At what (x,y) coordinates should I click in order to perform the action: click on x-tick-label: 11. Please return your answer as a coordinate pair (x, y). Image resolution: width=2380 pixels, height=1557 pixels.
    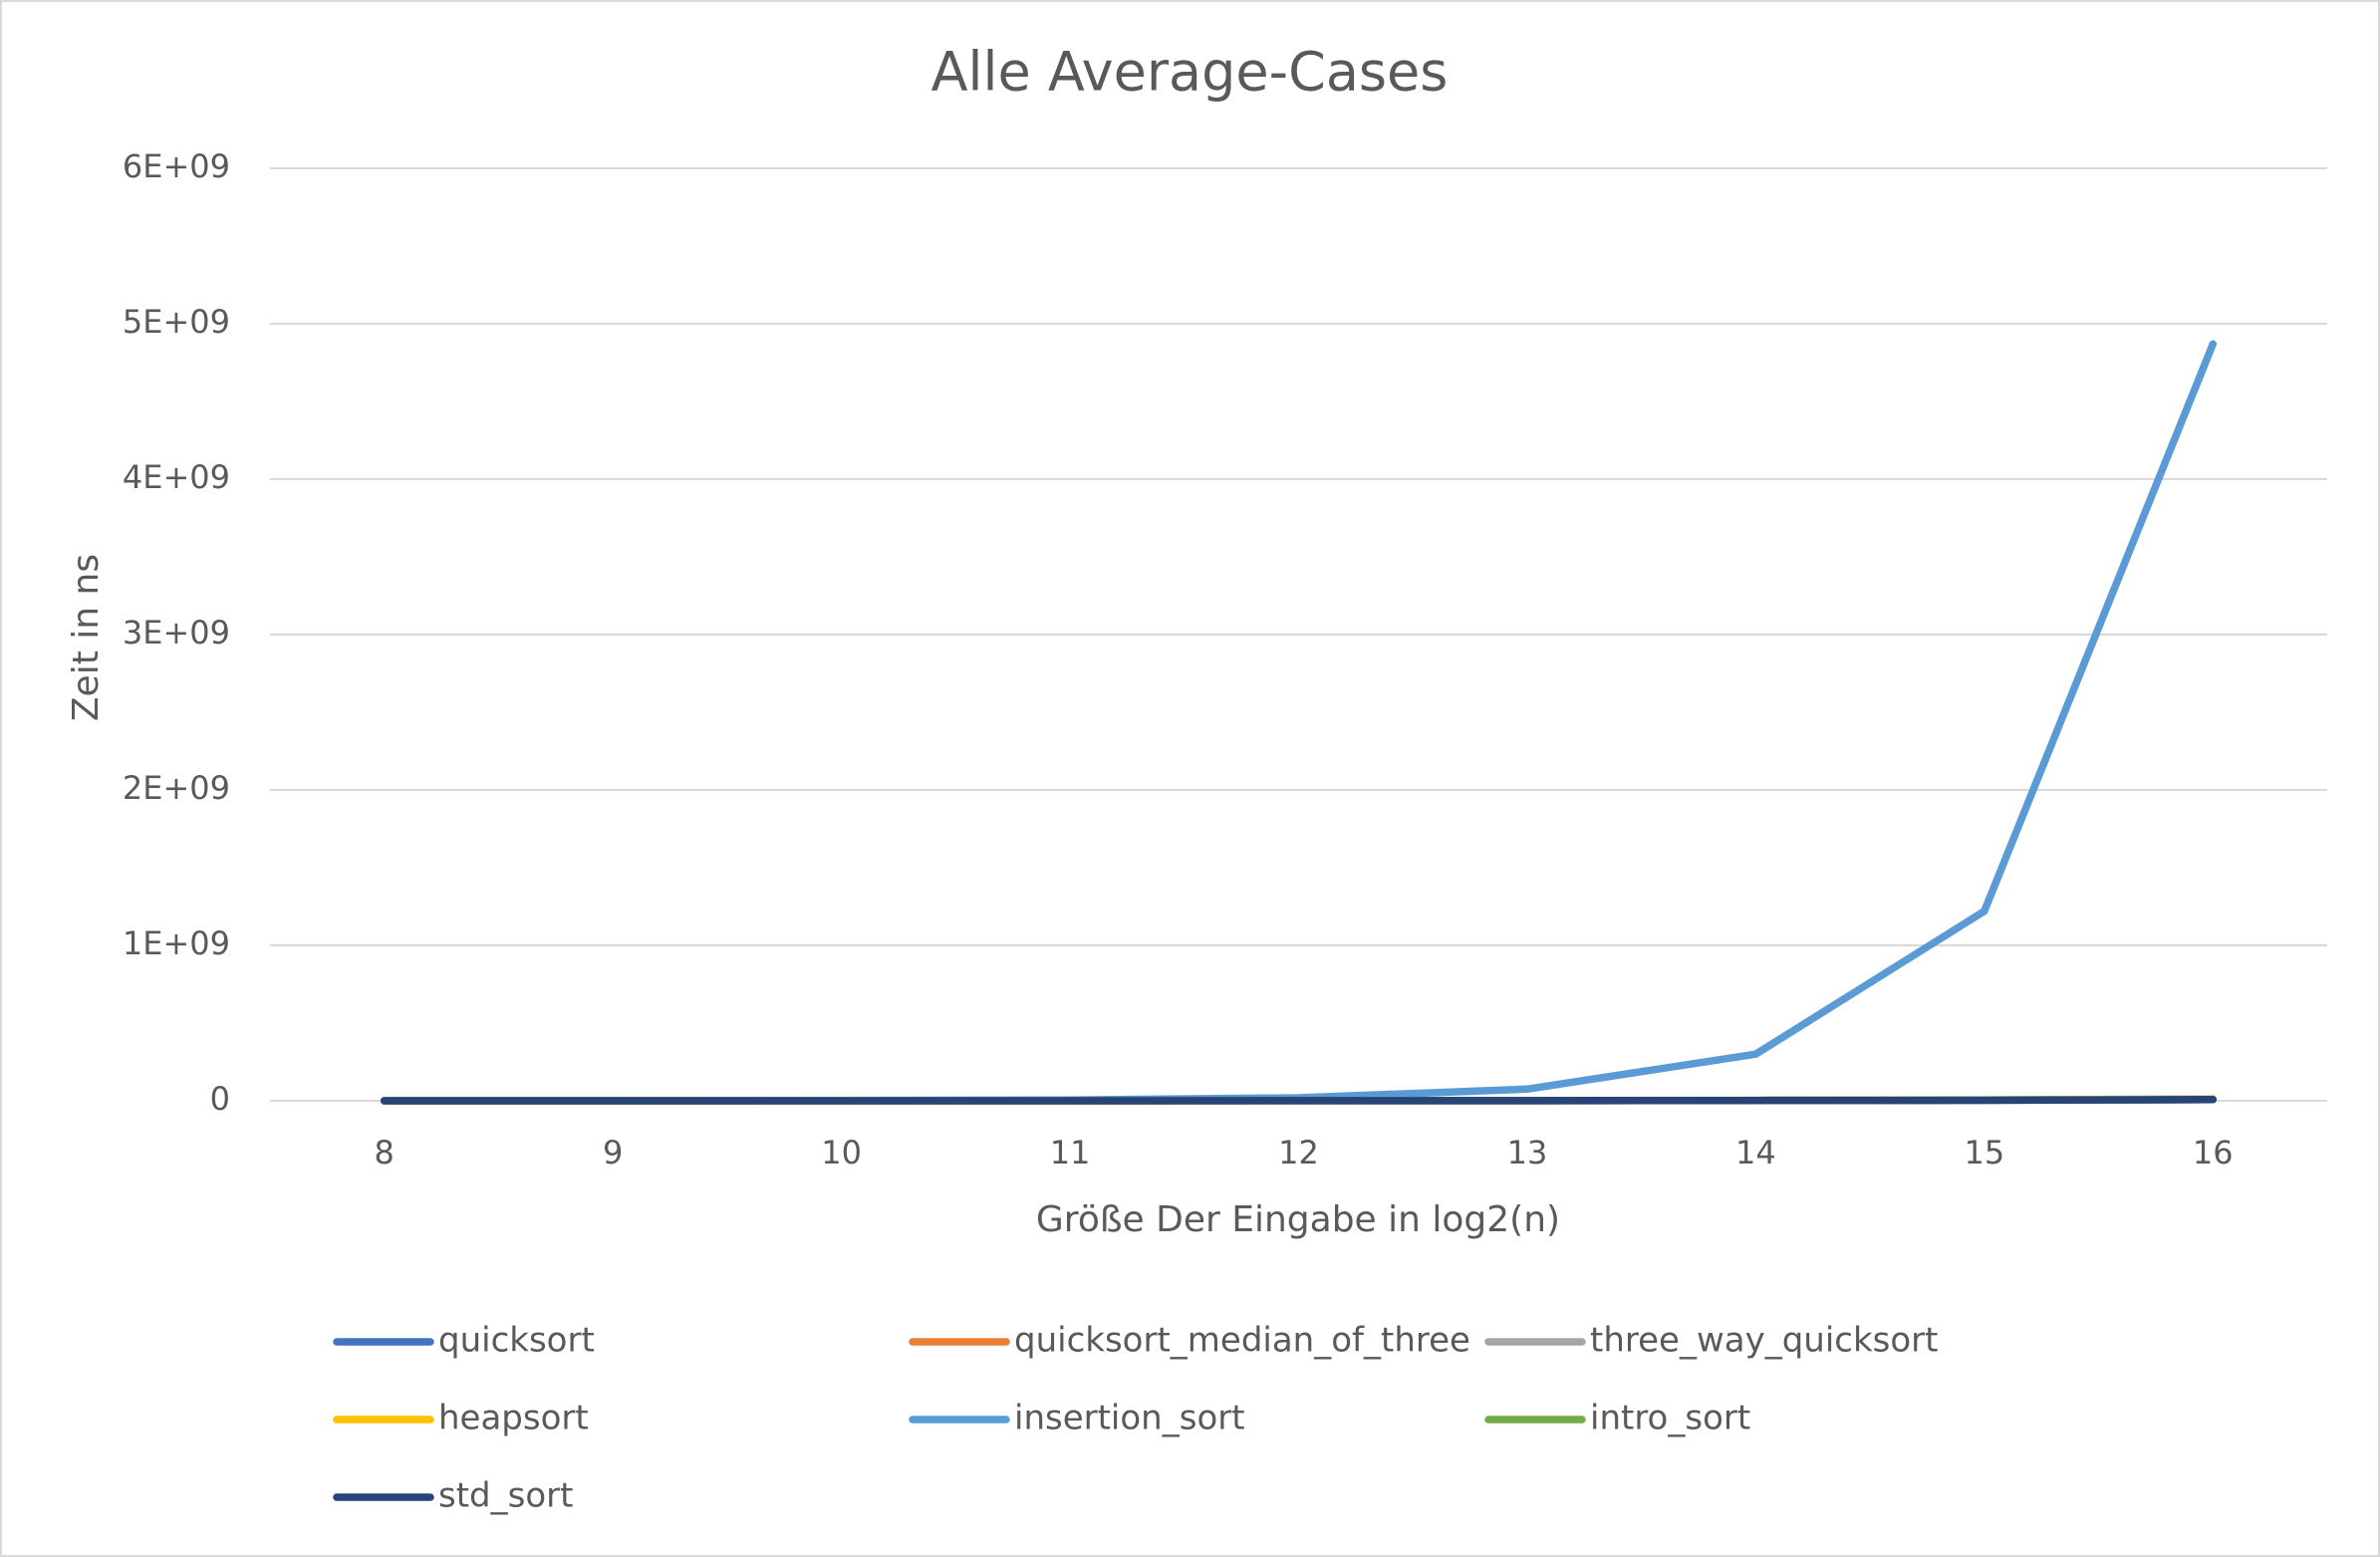
    Looking at the image, I should click on (1070, 1152).